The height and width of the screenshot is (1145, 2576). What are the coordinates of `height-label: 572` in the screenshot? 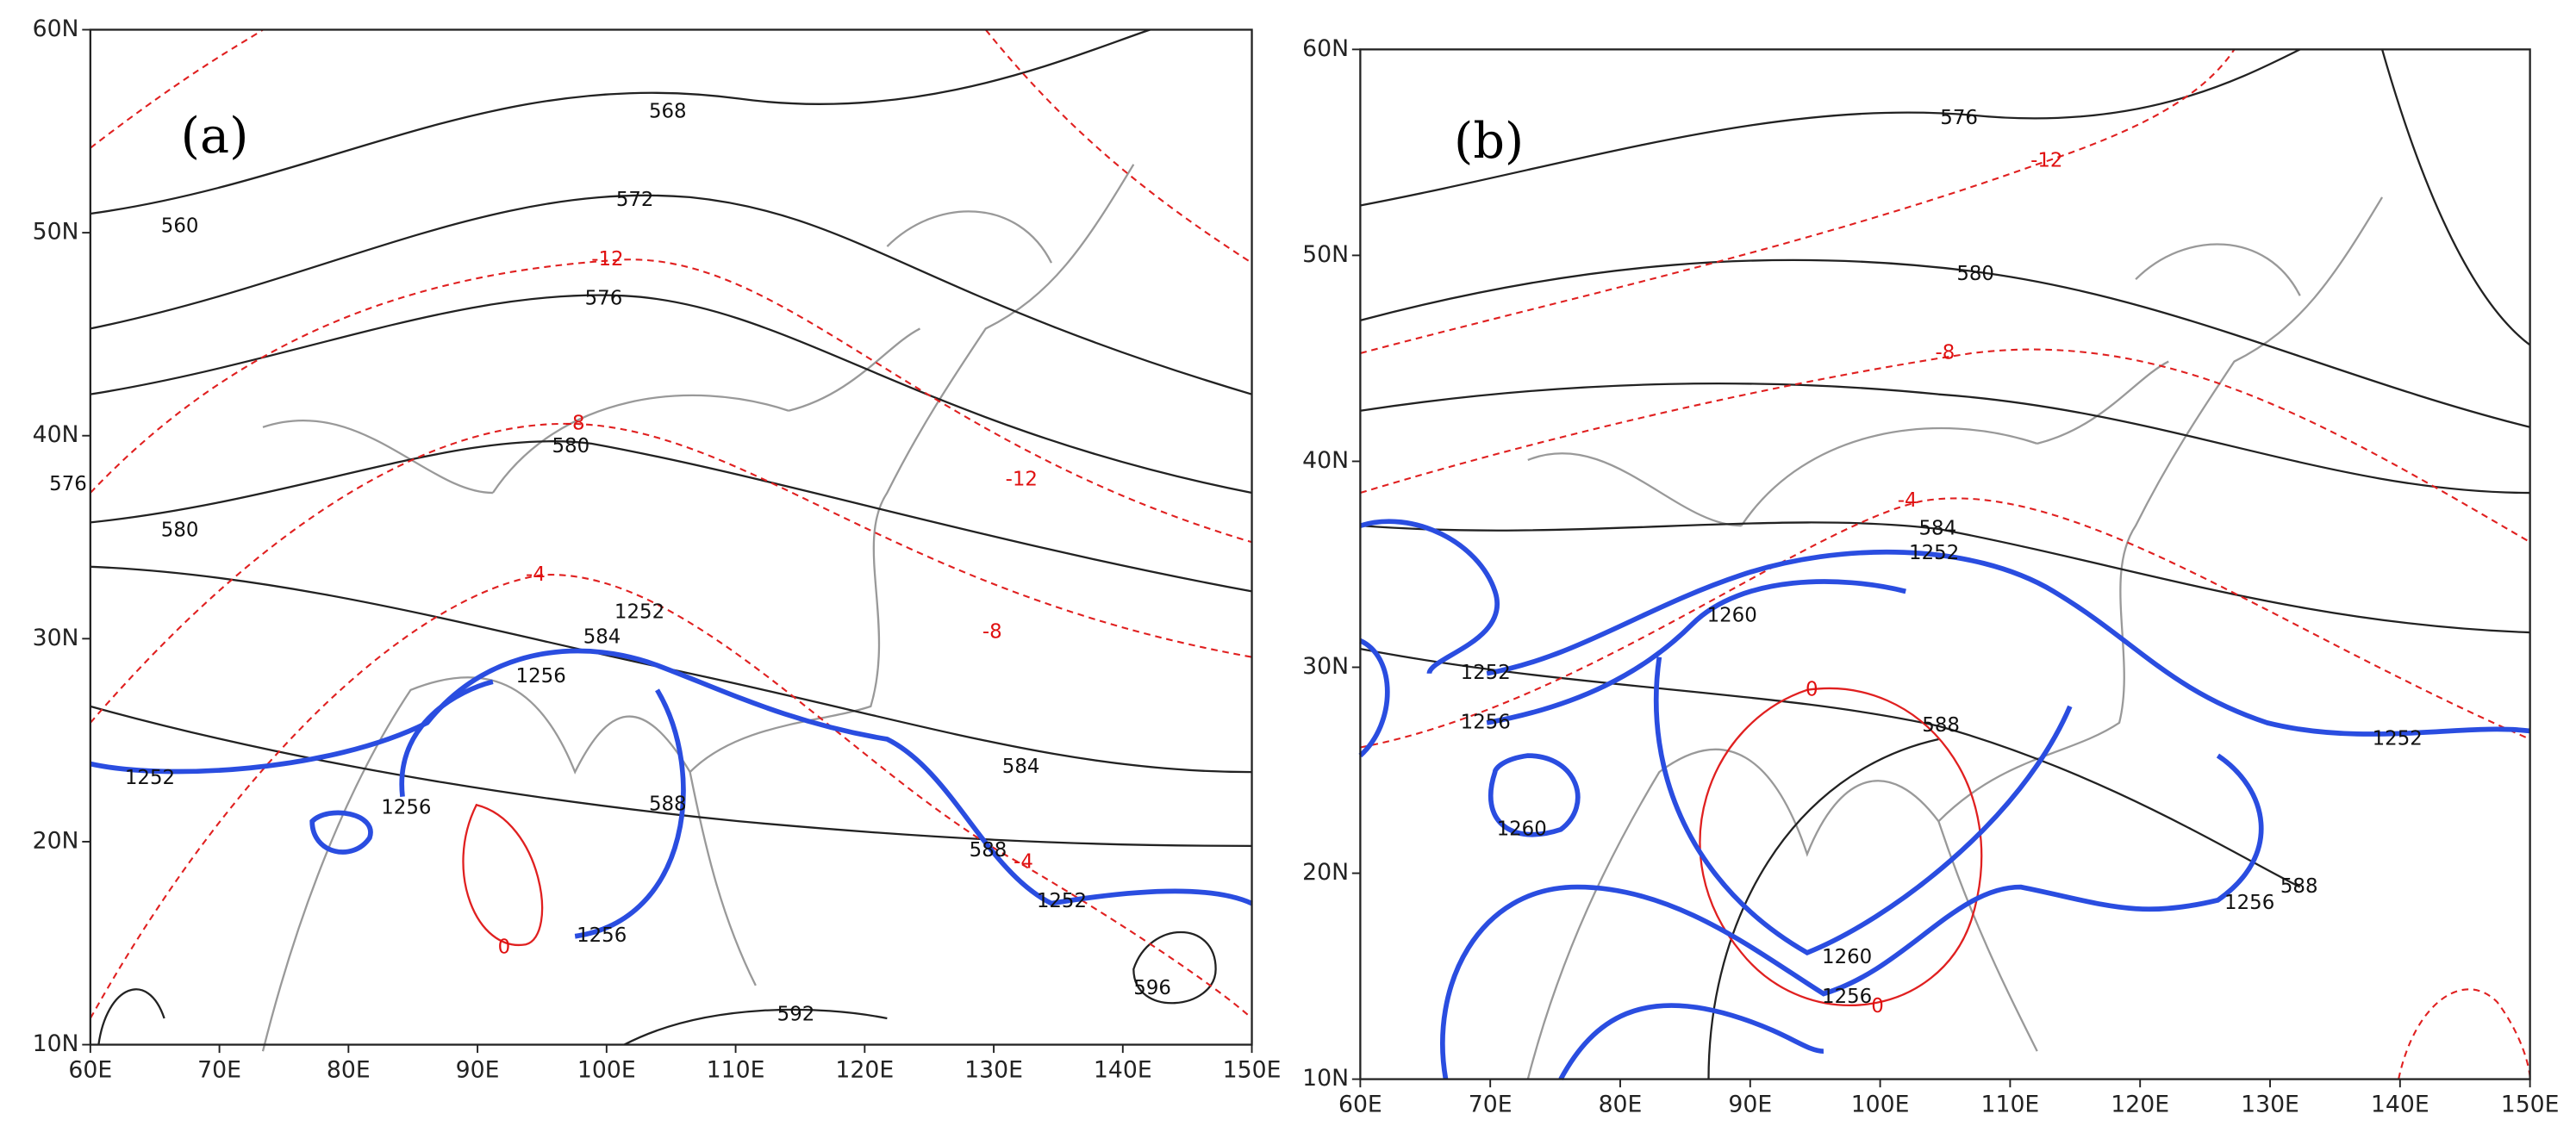 It's located at (635, 200).